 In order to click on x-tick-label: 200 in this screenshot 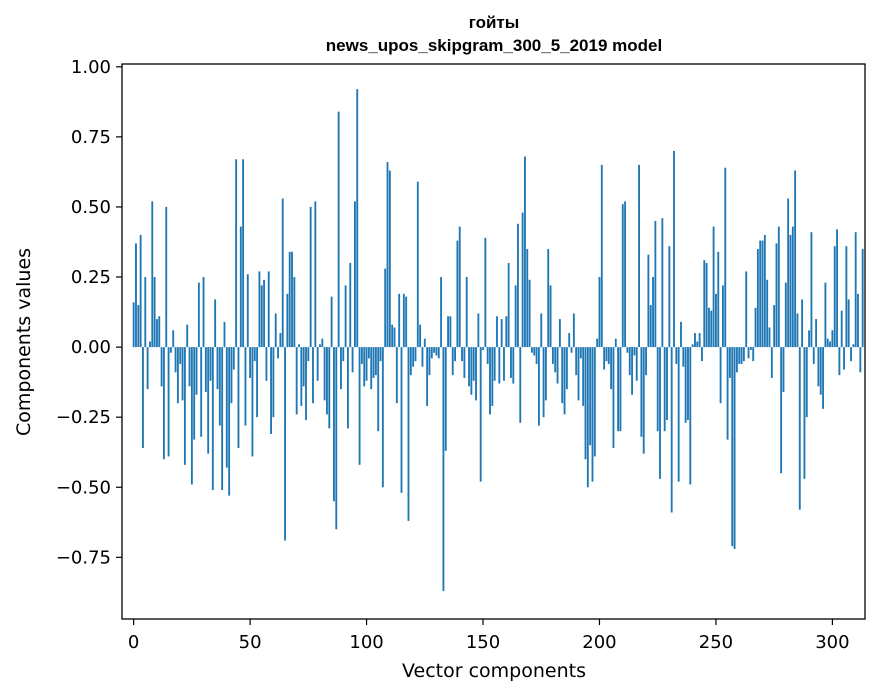, I will do `click(599, 642)`.